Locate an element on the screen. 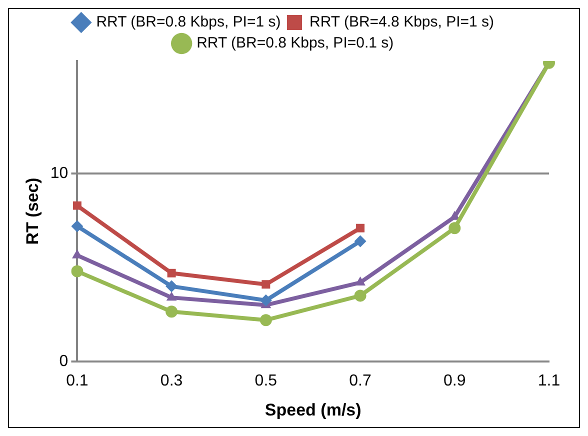 The image size is (588, 436). legend-label: RRT (BR=0.8 Kbps, PI=0.1 s) is located at coordinates (295, 43).